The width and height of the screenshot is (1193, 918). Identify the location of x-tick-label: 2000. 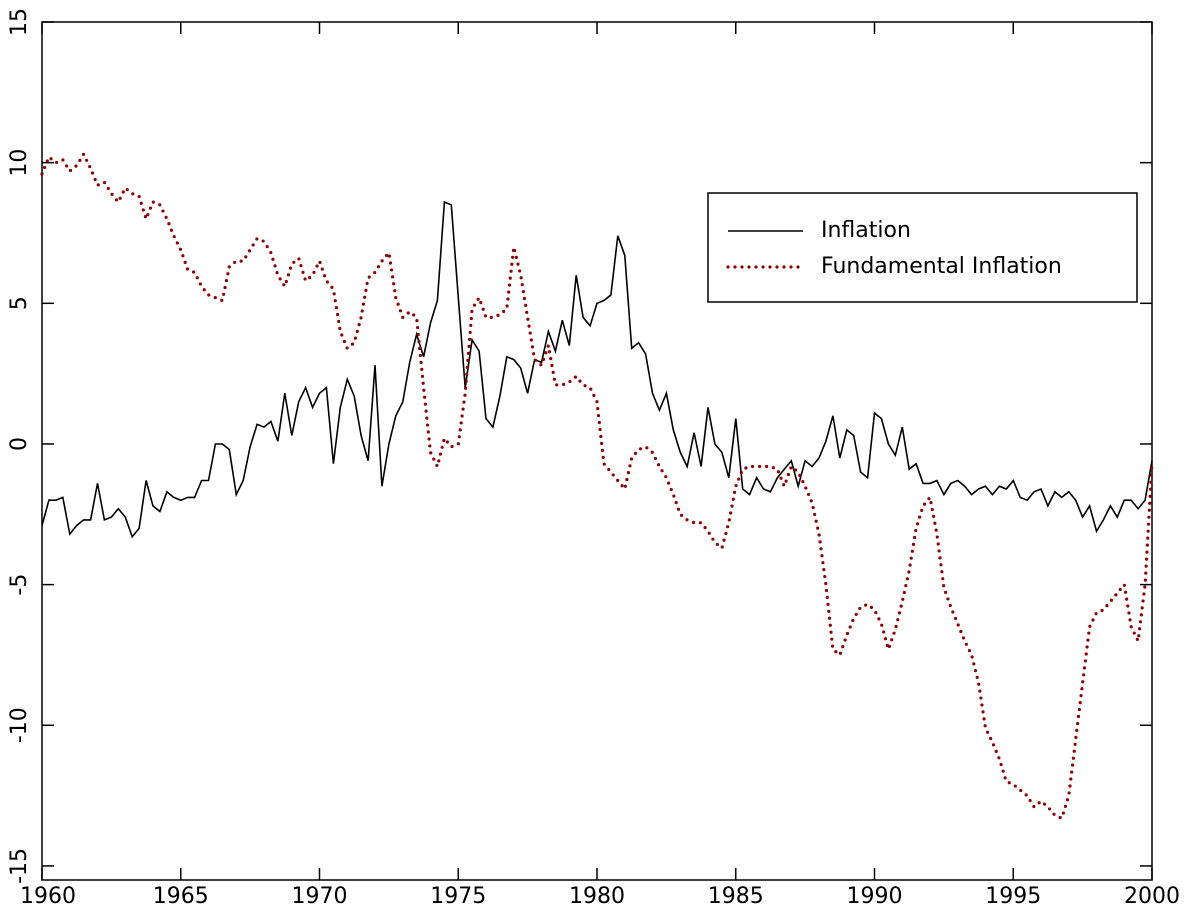
(1152, 896).